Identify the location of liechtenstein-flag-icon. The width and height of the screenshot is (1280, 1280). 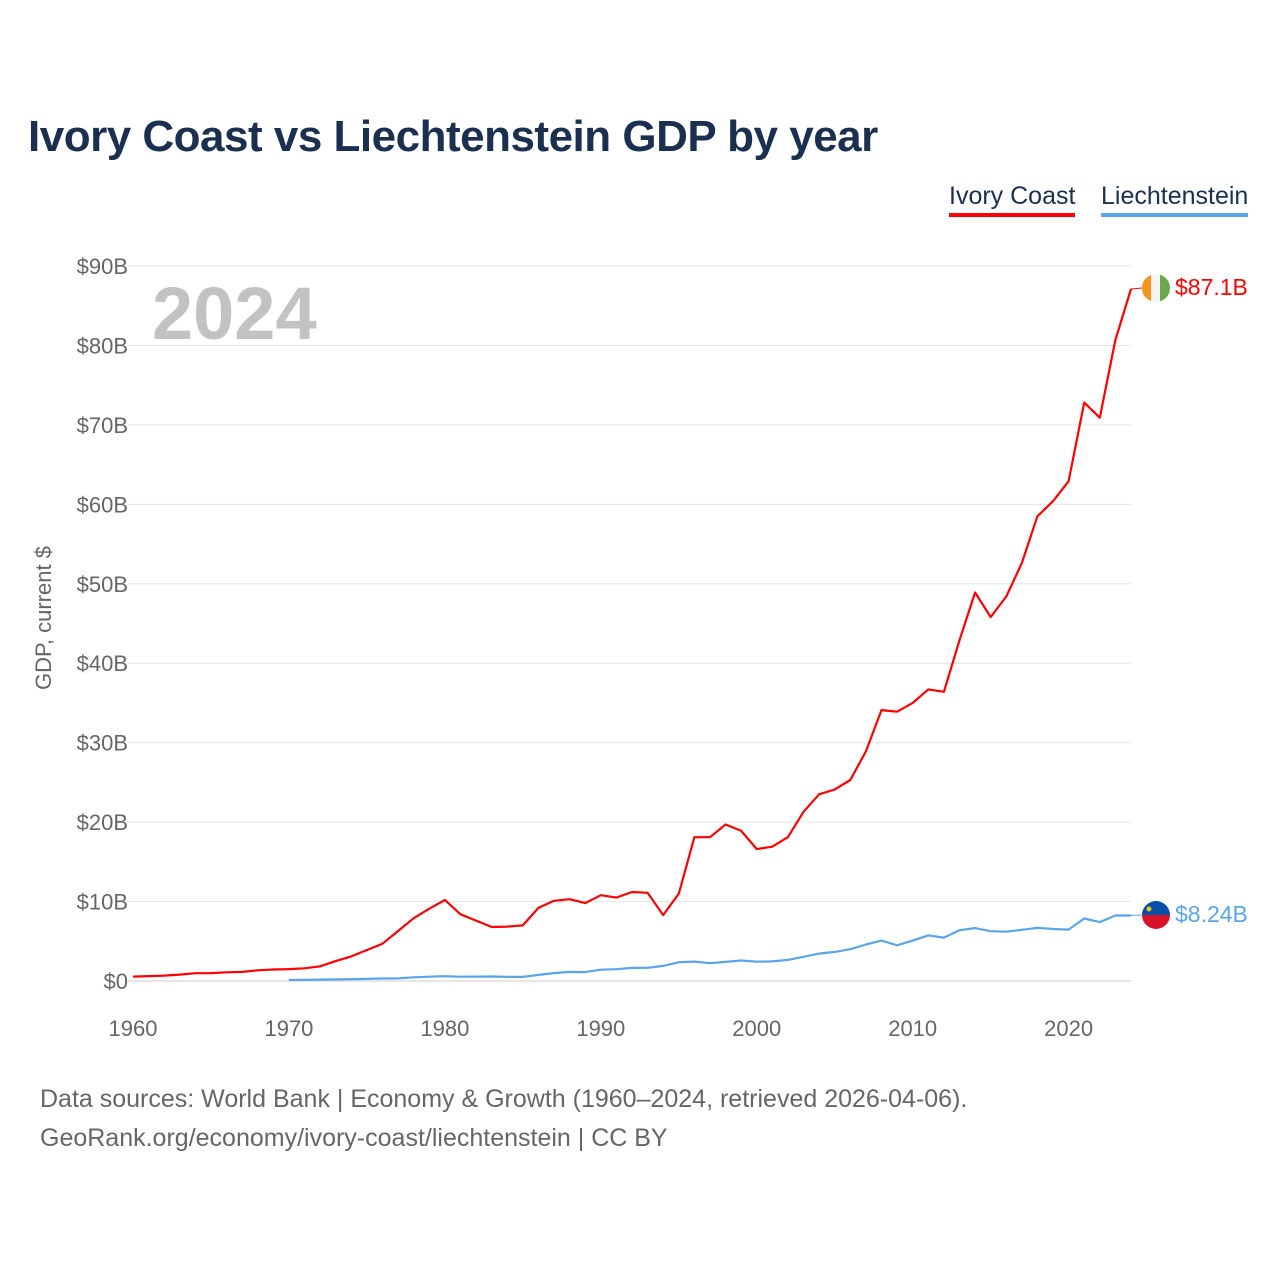
(1156, 915).